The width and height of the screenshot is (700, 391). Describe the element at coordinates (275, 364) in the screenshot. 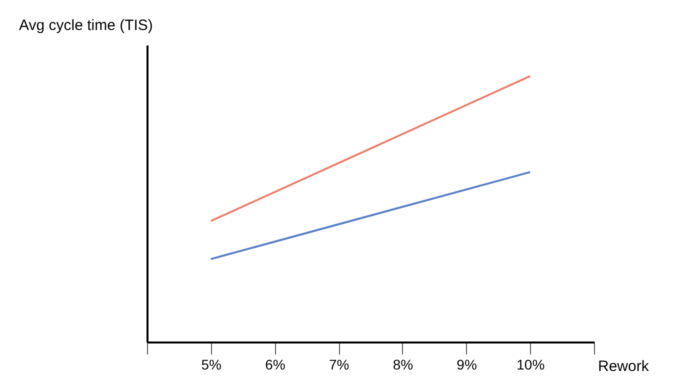

I see `x-tick-label: 6%` at that location.